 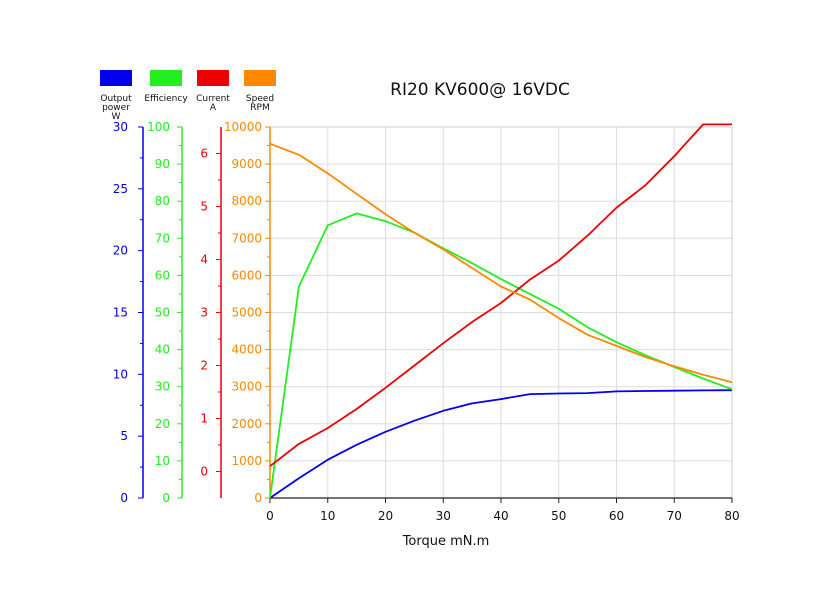 I want to click on efficiency-tick-label: 70, so click(x=162, y=238).